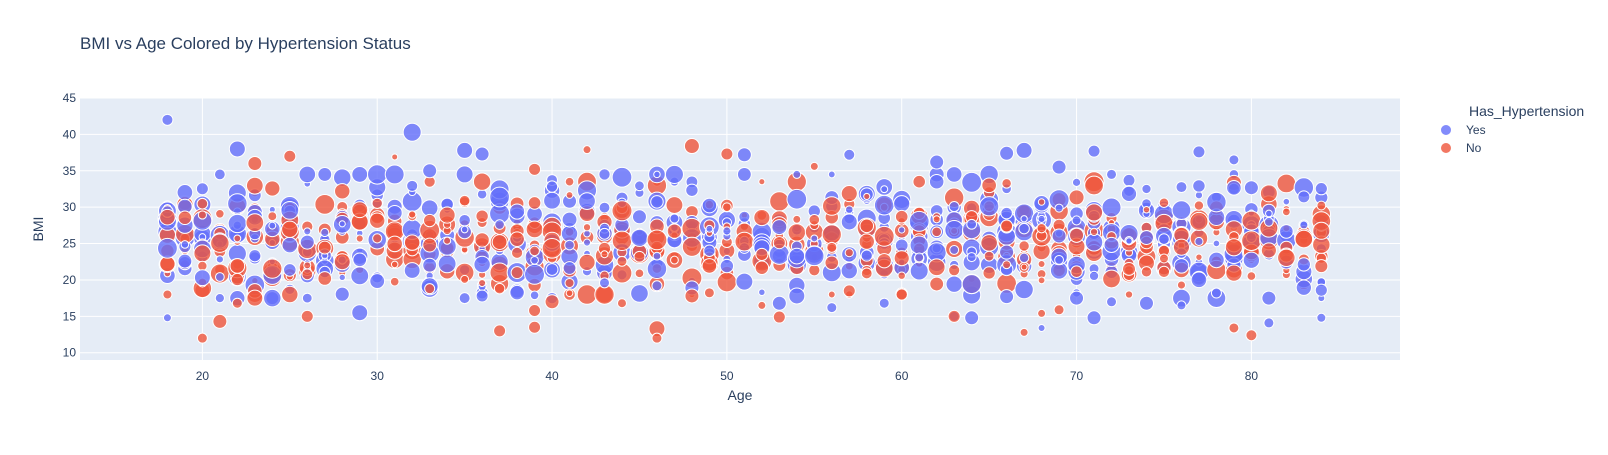 Image resolution: width=1608 pixels, height=455 pixels. Describe the element at coordinates (70, 353) in the screenshot. I see `y-tick-label: 10` at that location.